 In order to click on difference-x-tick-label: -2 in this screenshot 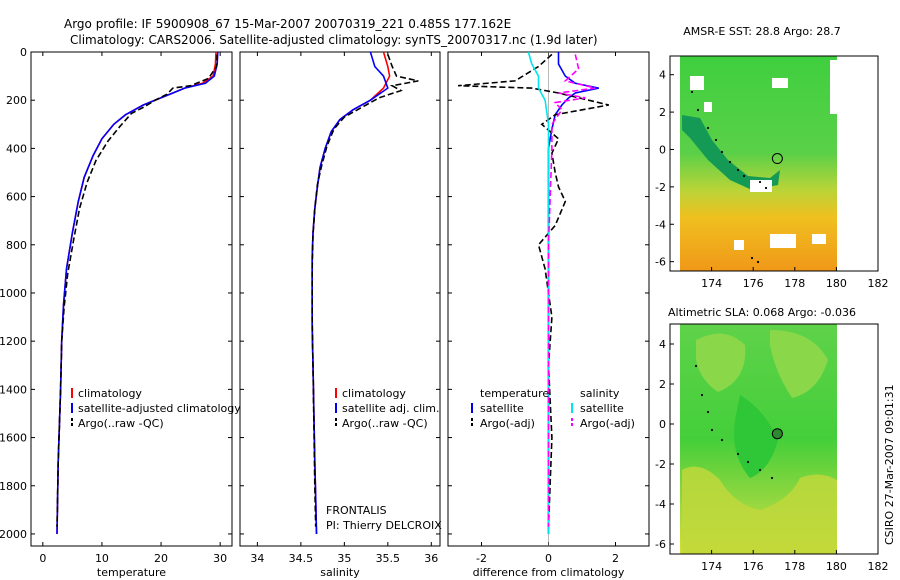, I will do `click(481, 558)`.